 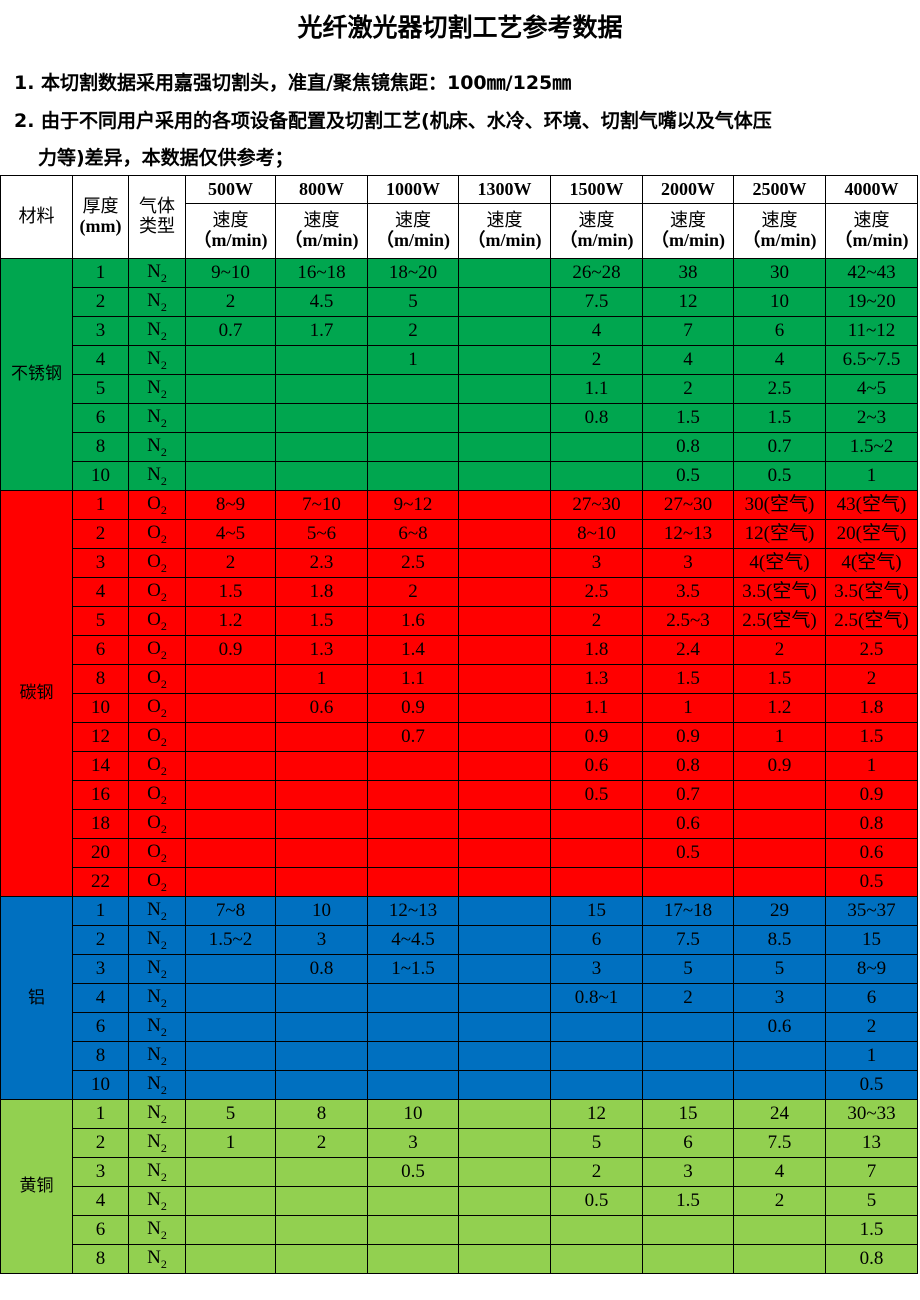 What do you see at coordinates (459, 447) in the screenshot?
I see `table-row: 8 N2 0.8 0.7 1.5~2` at bounding box center [459, 447].